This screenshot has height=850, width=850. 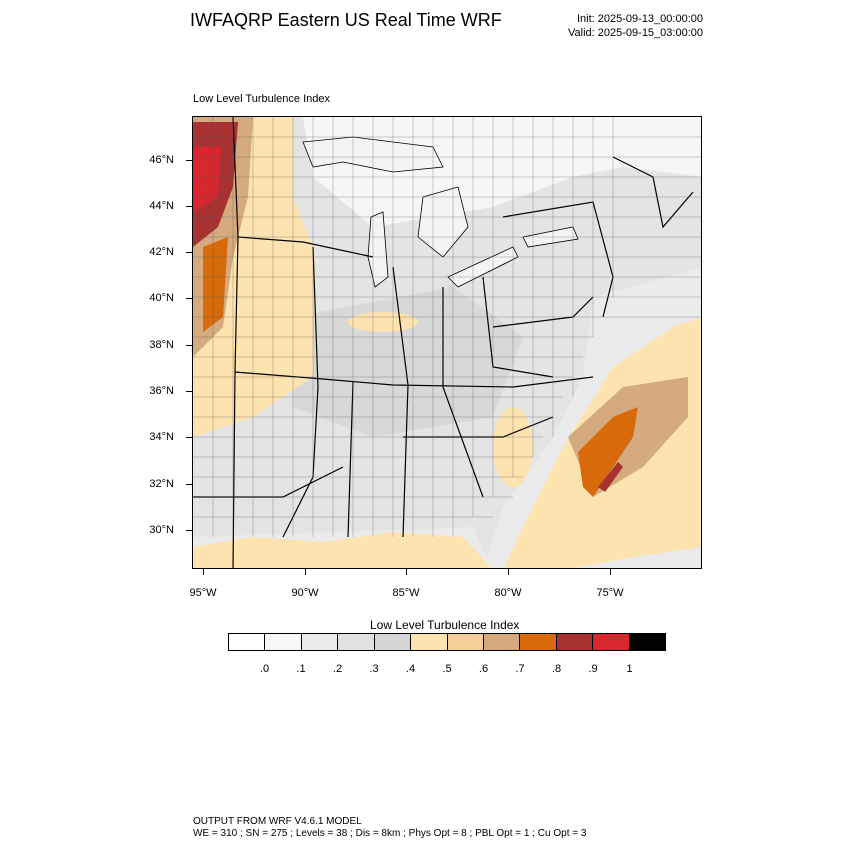 What do you see at coordinates (374, 669) in the screenshot?
I see `colorbar-label: .3` at bounding box center [374, 669].